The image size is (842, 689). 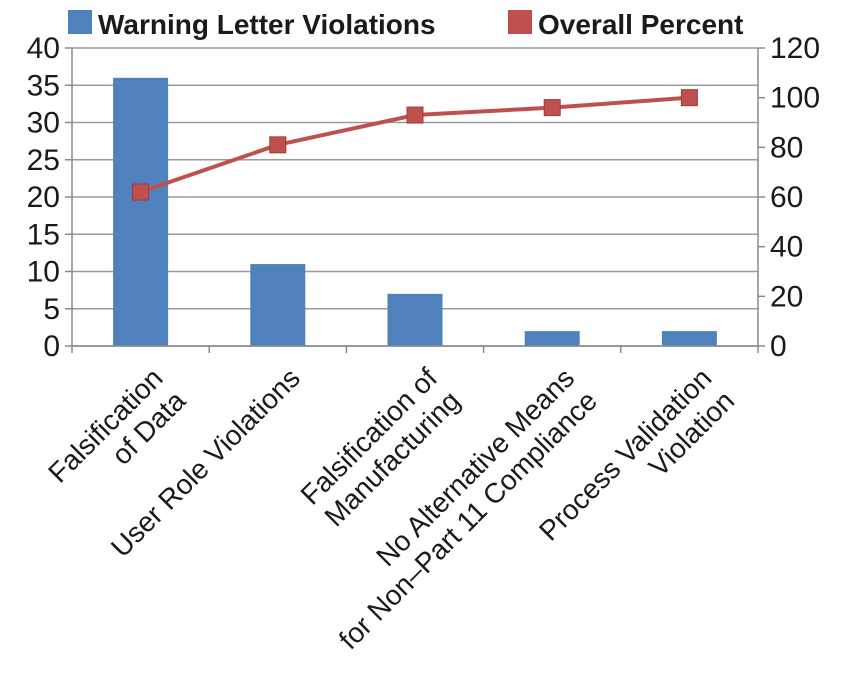 What do you see at coordinates (51, 309) in the screenshot?
I see `y-tick-label: 5` at bounding box center [51, 309].